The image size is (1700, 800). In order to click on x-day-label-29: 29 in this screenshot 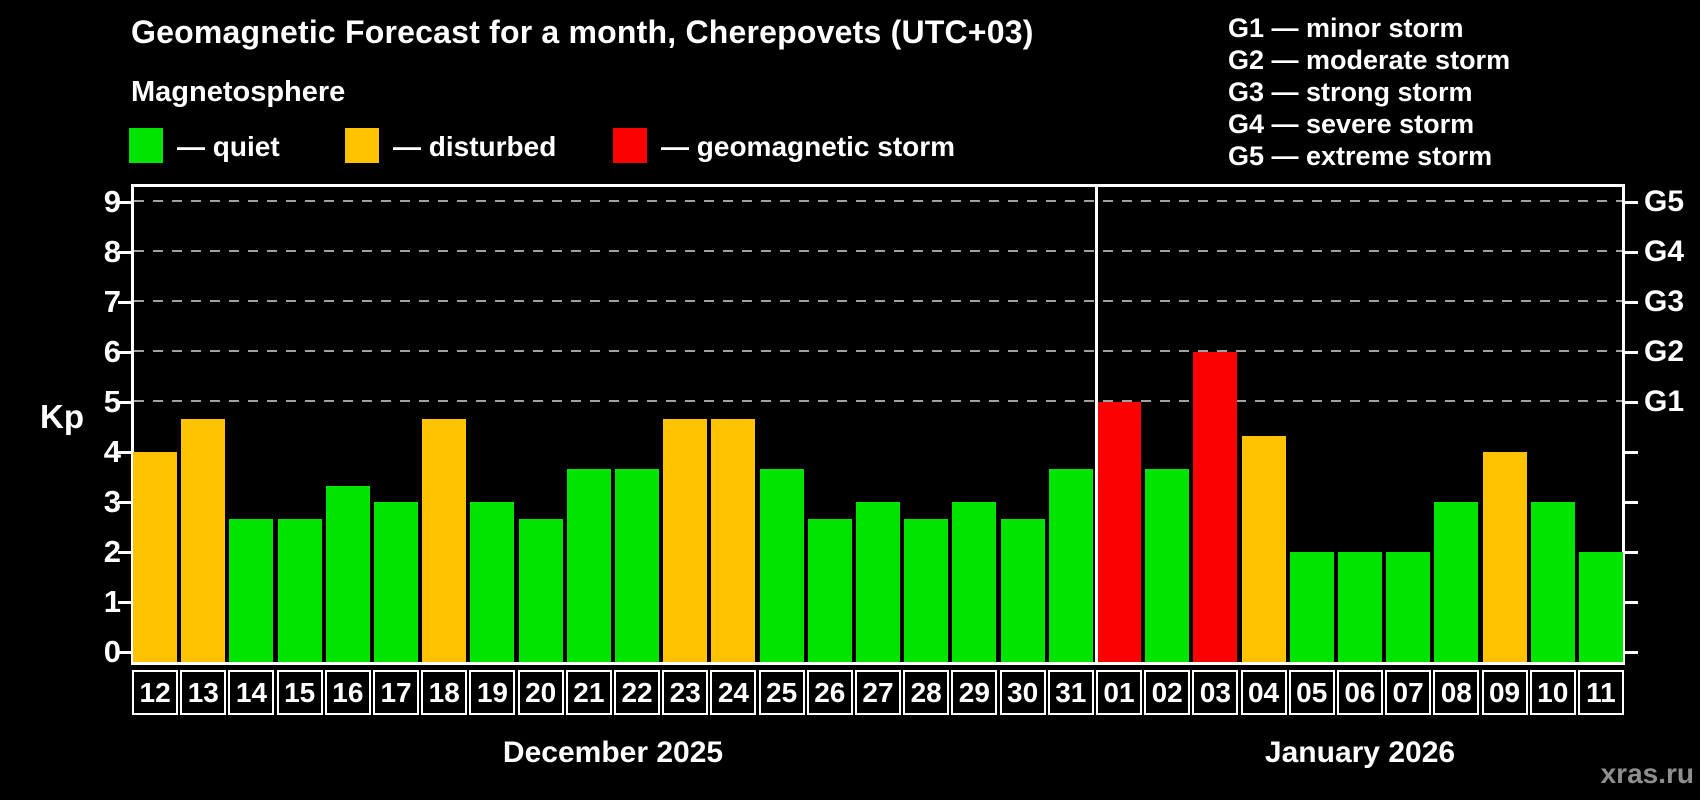, I will do `click(974, 692)`.